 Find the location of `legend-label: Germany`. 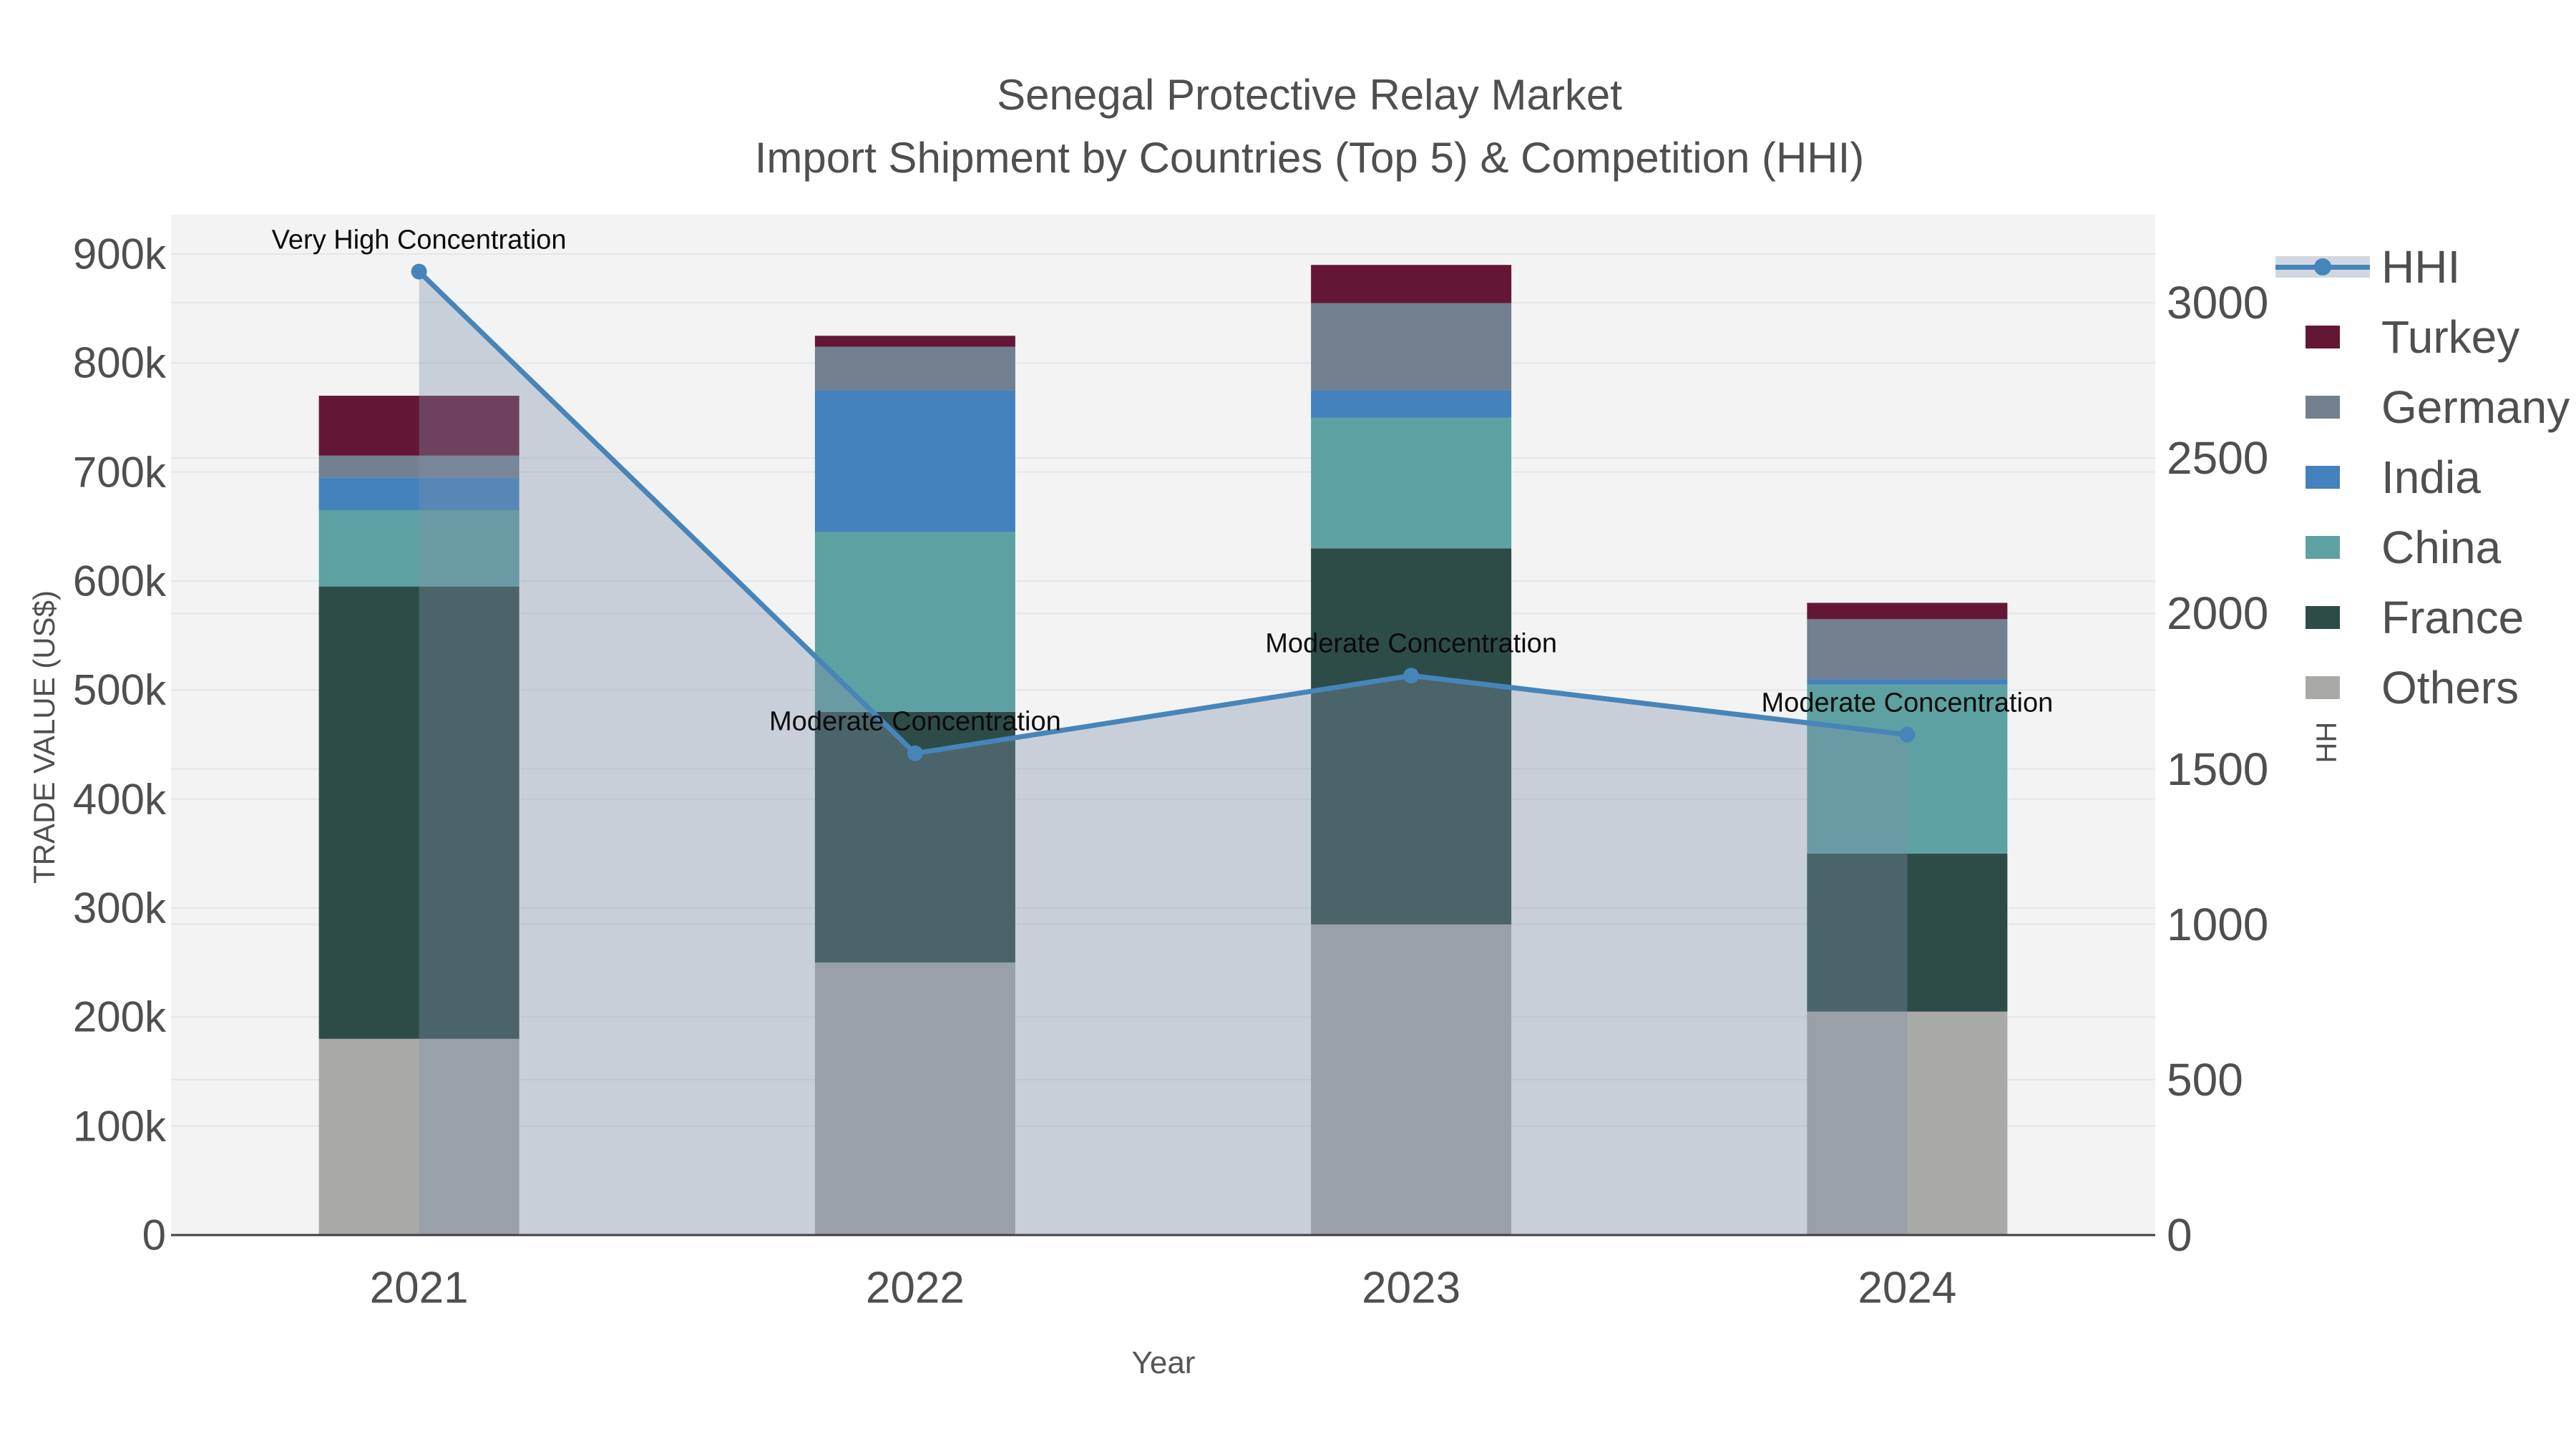

legend-label: Germany is located at coordinates (2475, 407).